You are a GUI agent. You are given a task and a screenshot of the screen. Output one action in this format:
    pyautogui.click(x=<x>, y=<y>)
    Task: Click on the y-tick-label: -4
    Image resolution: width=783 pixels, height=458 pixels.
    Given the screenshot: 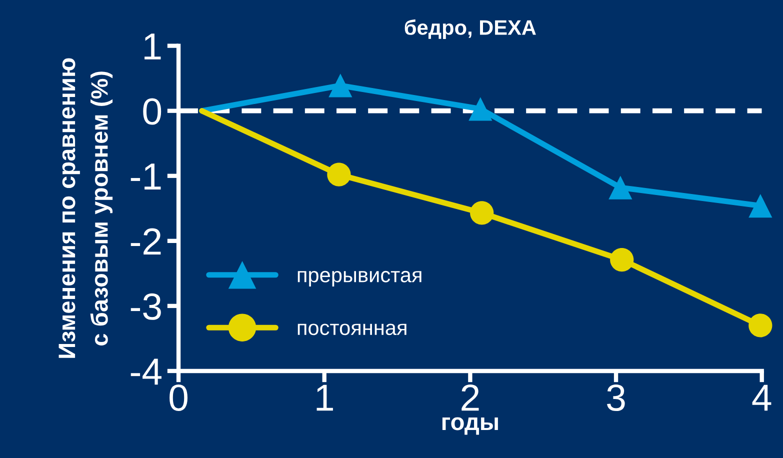 What is the action you would take?
    pyautogui.click(x=146, y=371)
    